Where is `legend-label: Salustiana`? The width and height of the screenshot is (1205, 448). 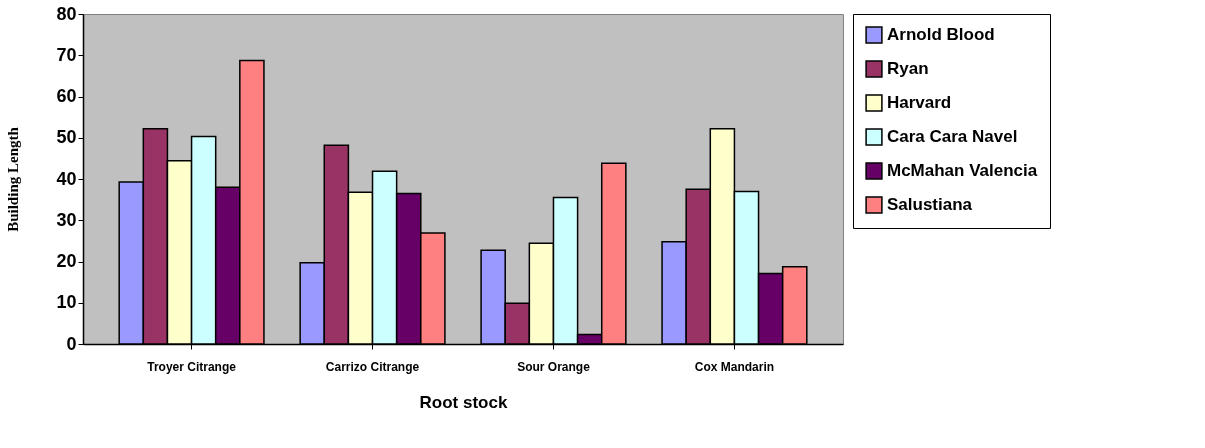 legend-label: Salustiana is located at coordinates (930, 204).